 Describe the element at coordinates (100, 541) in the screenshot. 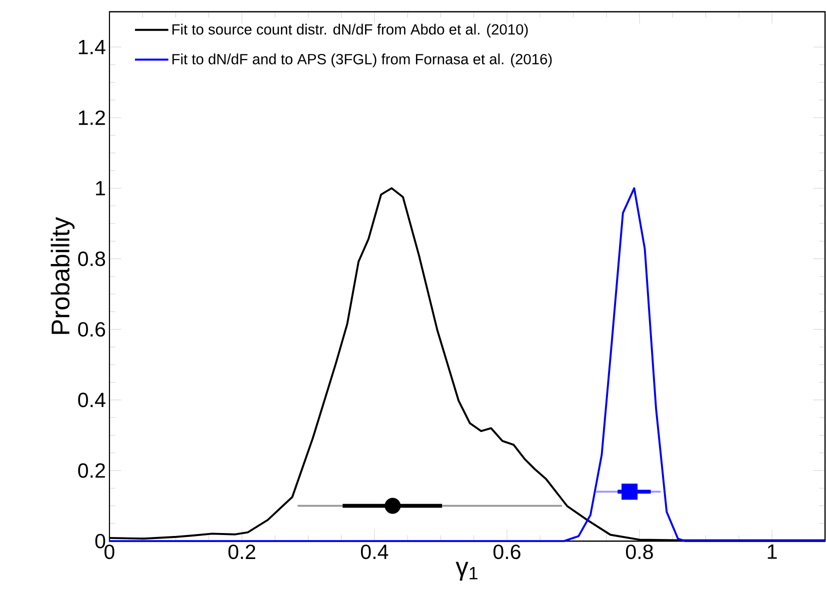

I see `y-tick-label: 0` at that location.